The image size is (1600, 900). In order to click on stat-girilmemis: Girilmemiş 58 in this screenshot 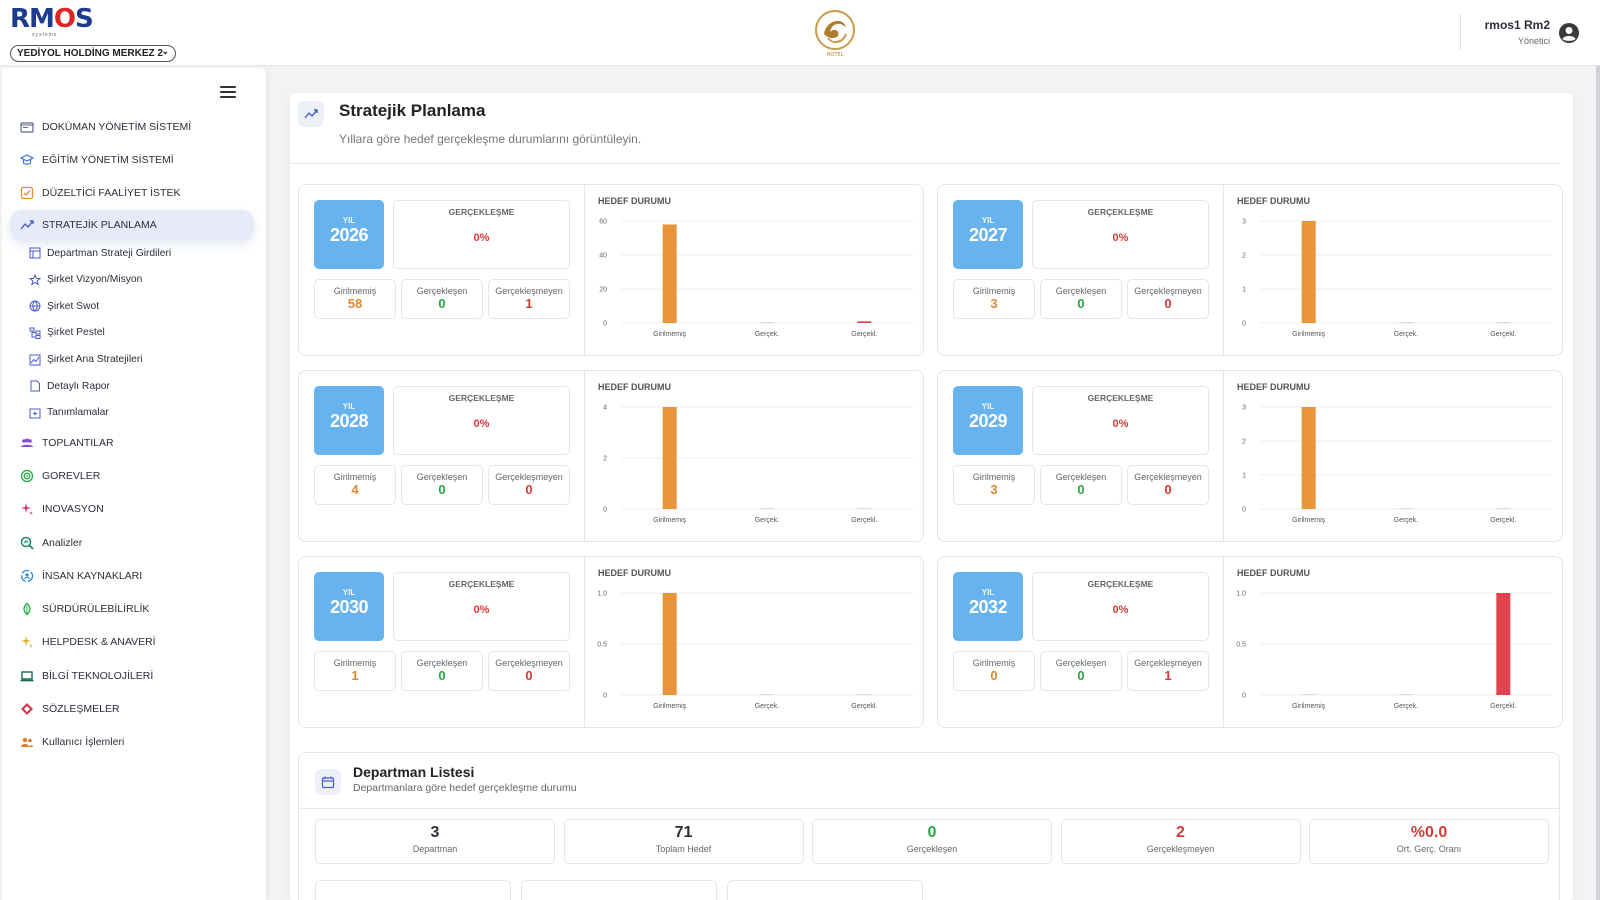, I will do `click(355, 299)`.